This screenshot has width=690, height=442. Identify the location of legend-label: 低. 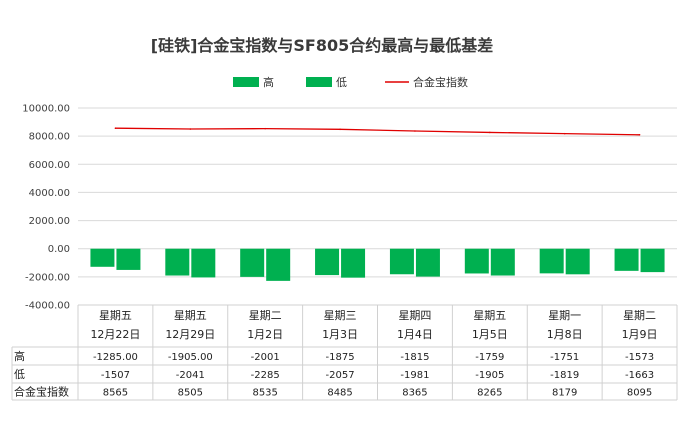
(341, 82).